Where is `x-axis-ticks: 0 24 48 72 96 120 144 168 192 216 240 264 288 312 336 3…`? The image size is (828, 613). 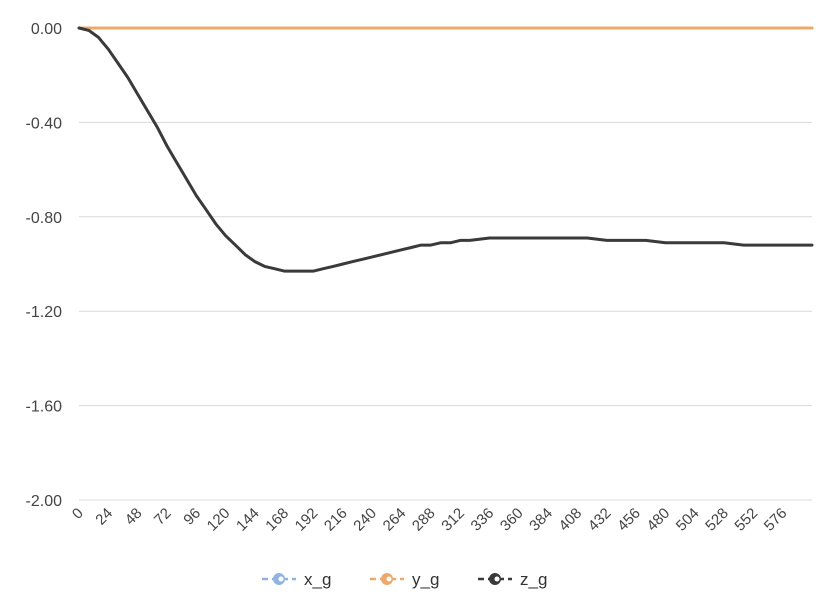
x-axis-ticks: 0 24 48 72 96 120 144 168 192 216 240 264 288 312 336 3… is located at coordinates (430, 520).